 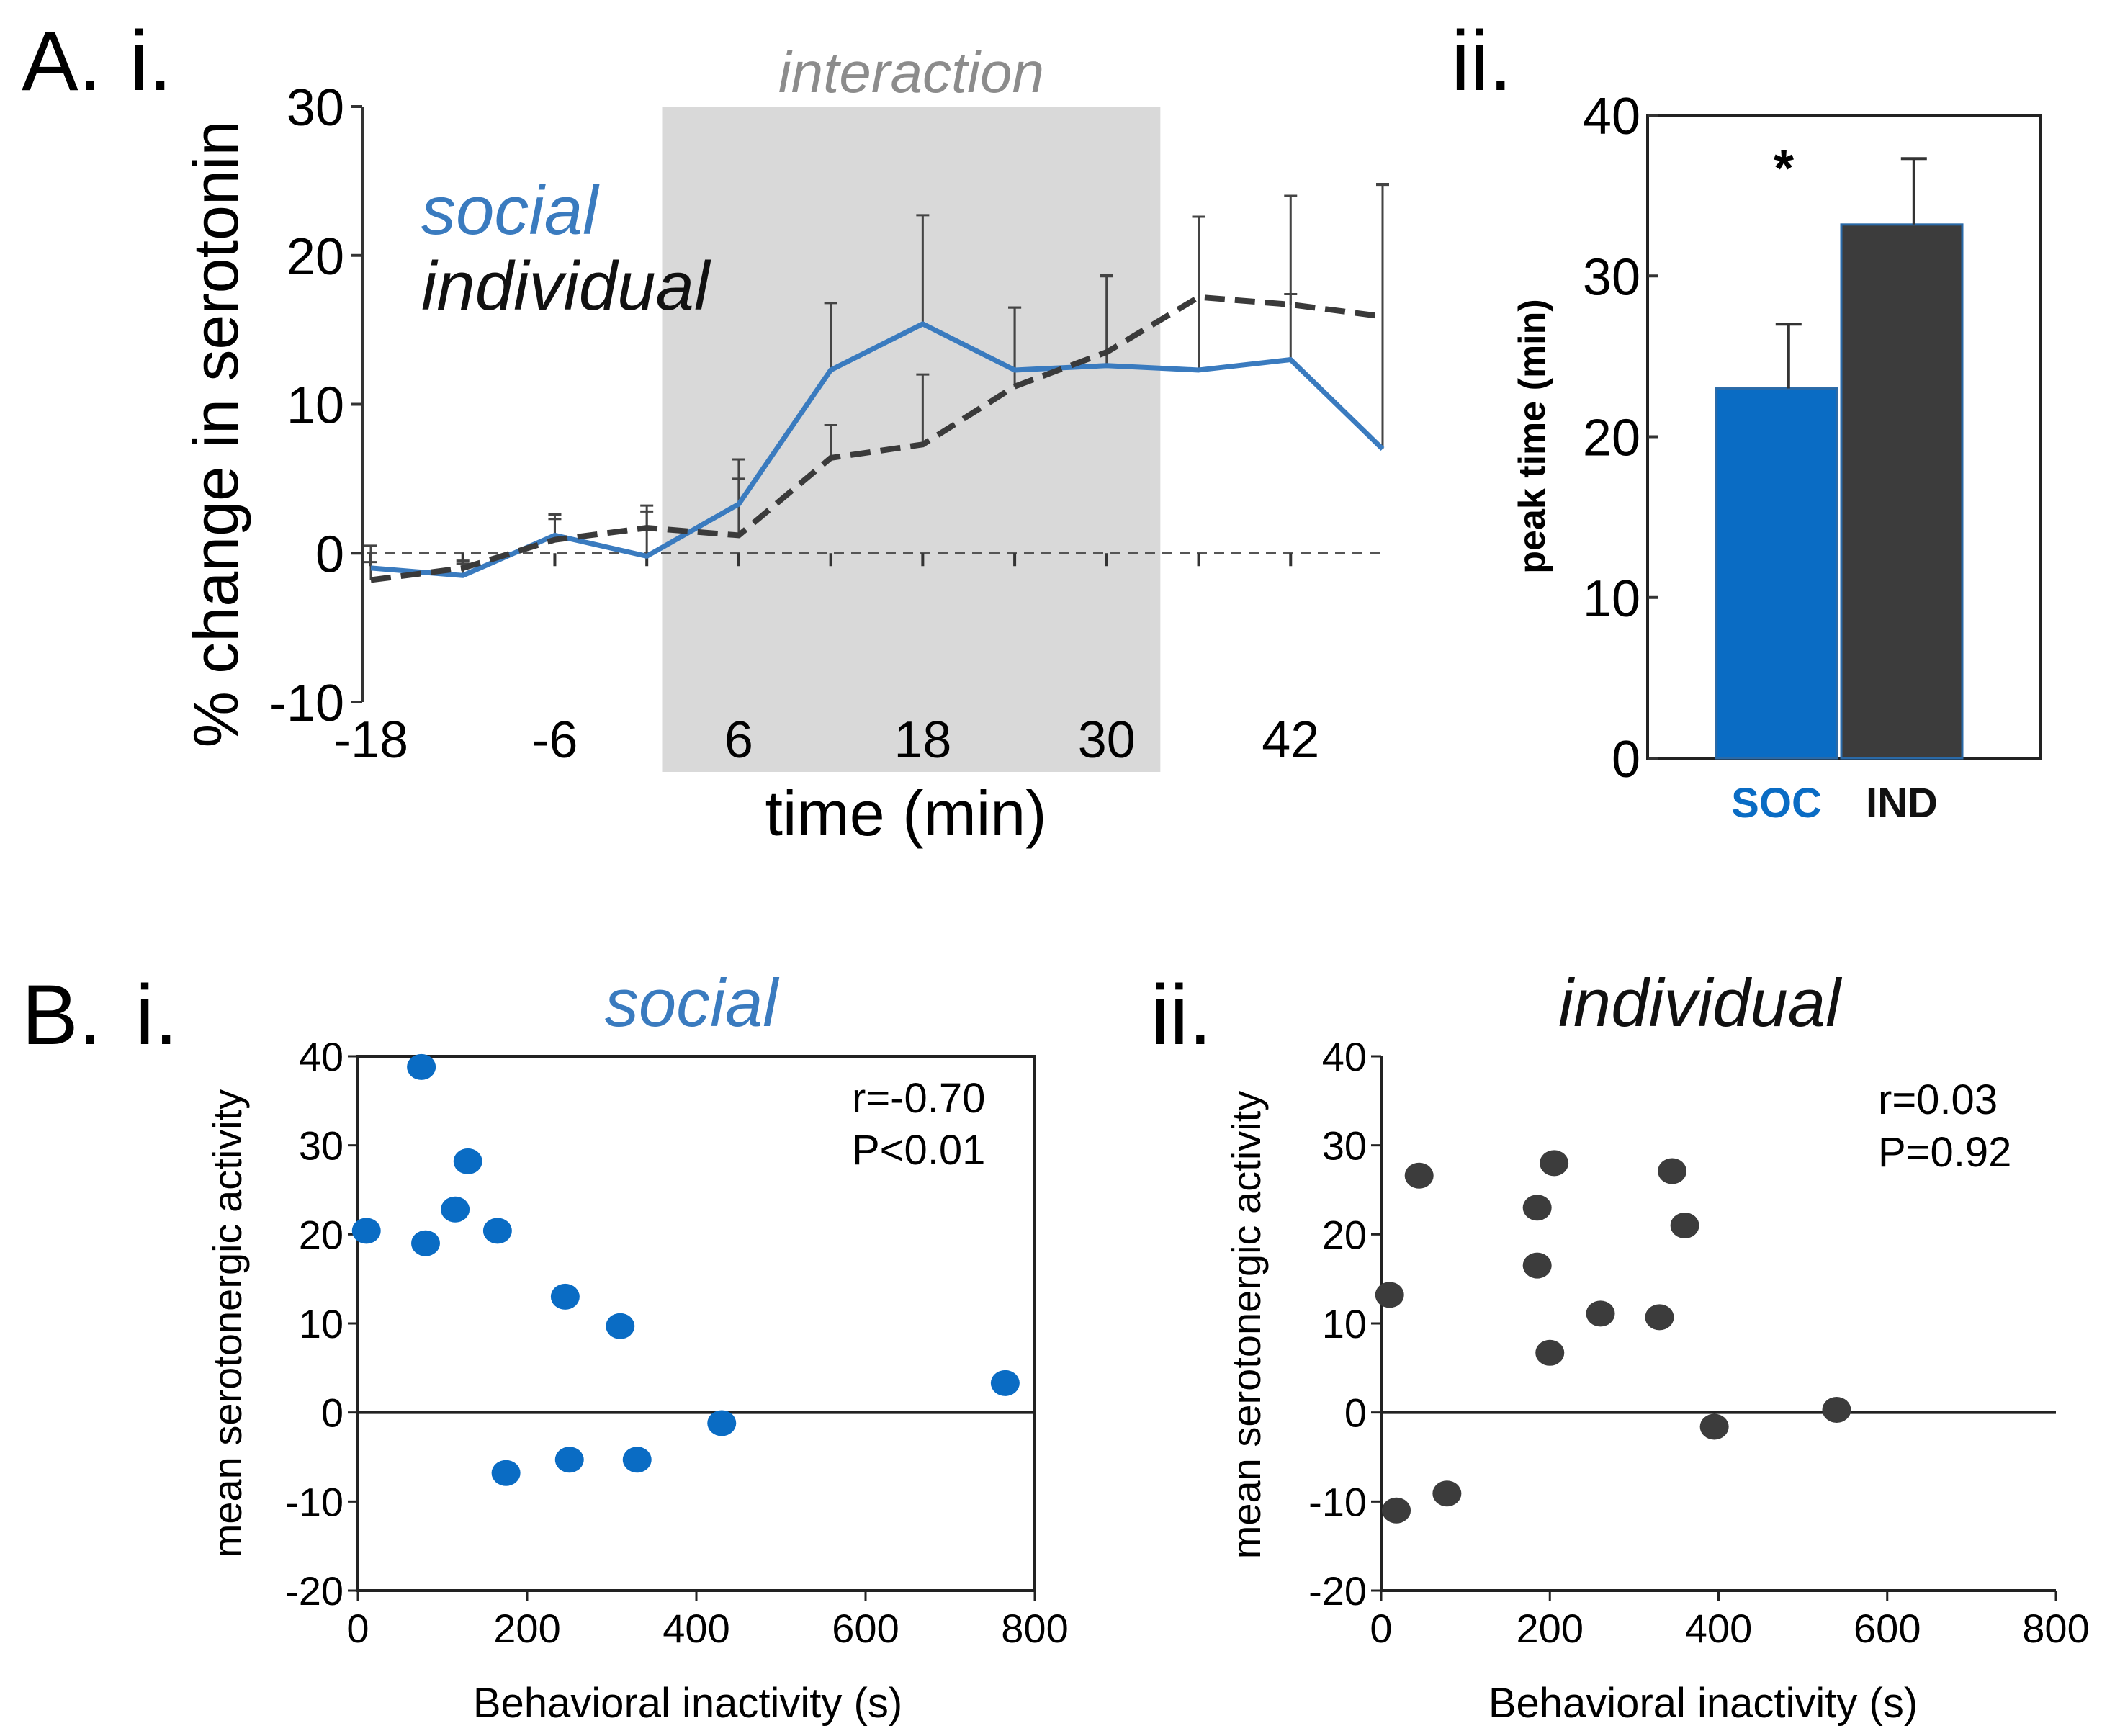 I want to click on legend-social: social, so click(x=510, y=211).